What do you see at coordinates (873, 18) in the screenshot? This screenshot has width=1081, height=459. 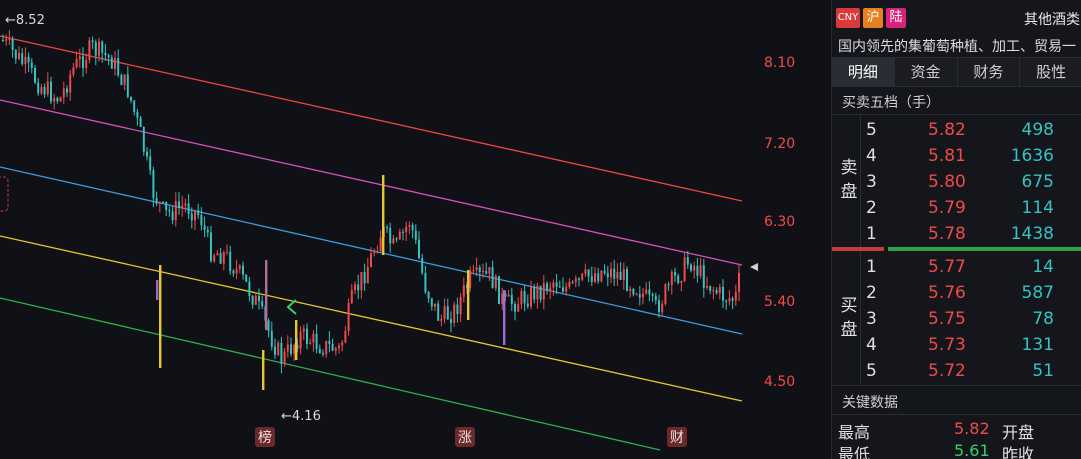 I see `shanghai-tag: 沪` at bounding box center [873, 18].